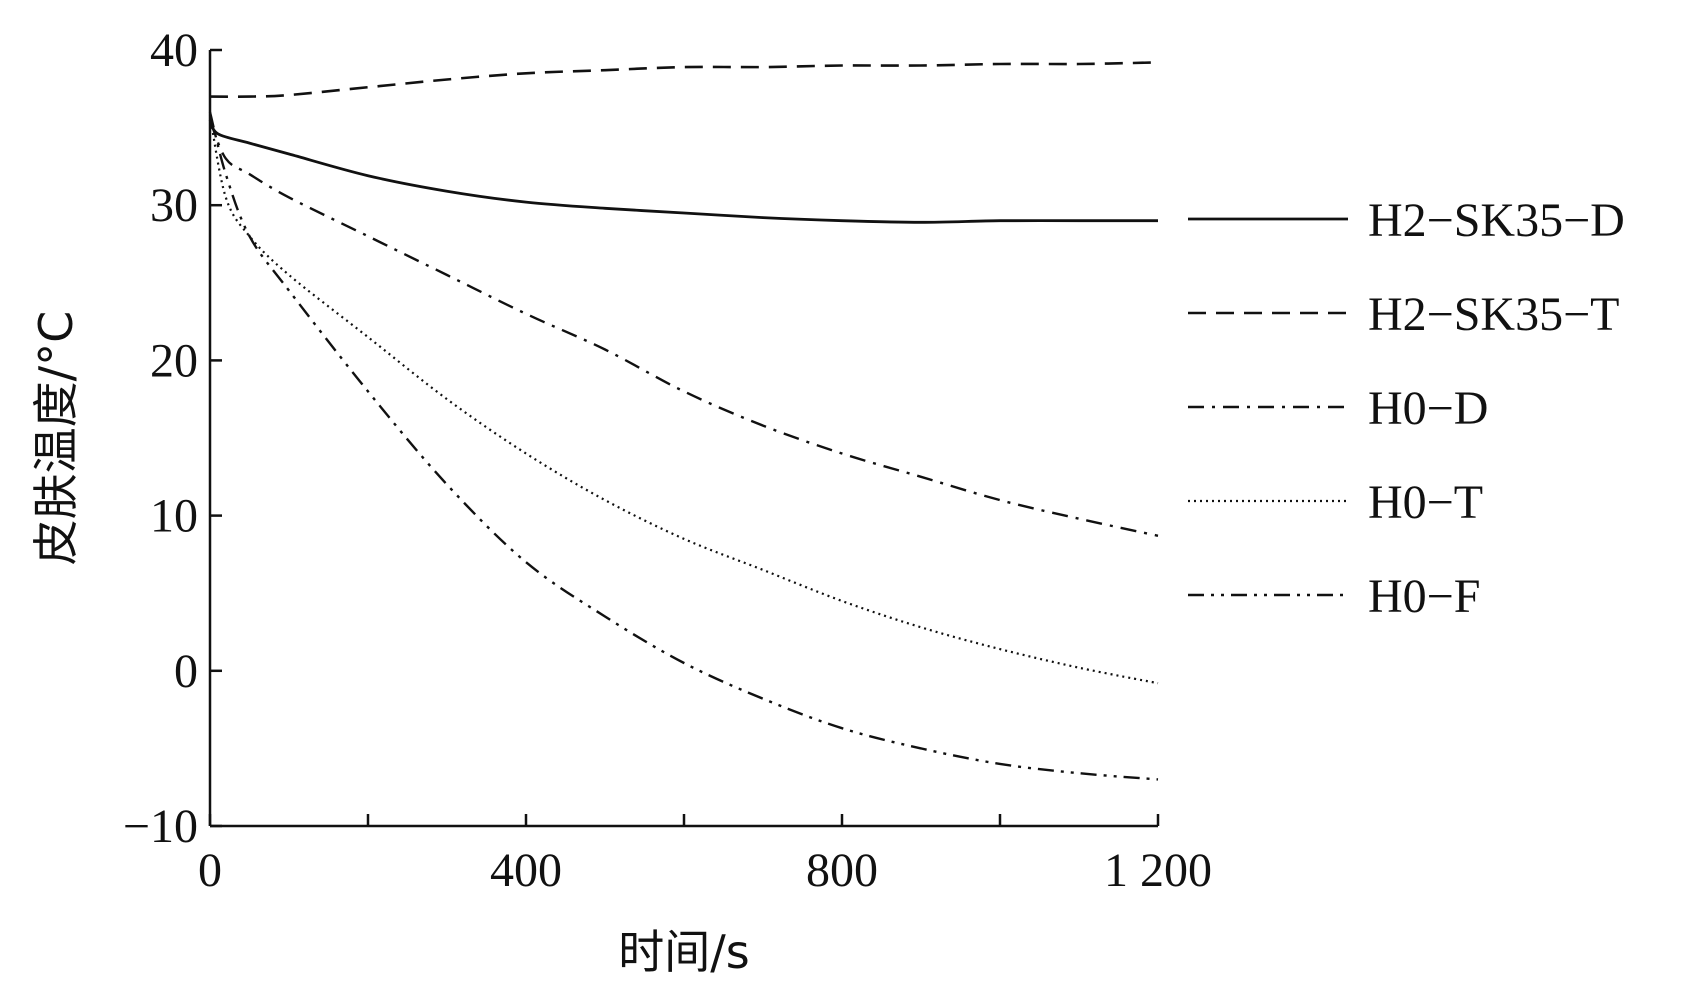 The width and height of the screenshot is (1698, 992). What do you see at coordinates (1425, 502) in the screenshot?
I see `legend-label-4: H0−T` at bounding box center [1425, 502].